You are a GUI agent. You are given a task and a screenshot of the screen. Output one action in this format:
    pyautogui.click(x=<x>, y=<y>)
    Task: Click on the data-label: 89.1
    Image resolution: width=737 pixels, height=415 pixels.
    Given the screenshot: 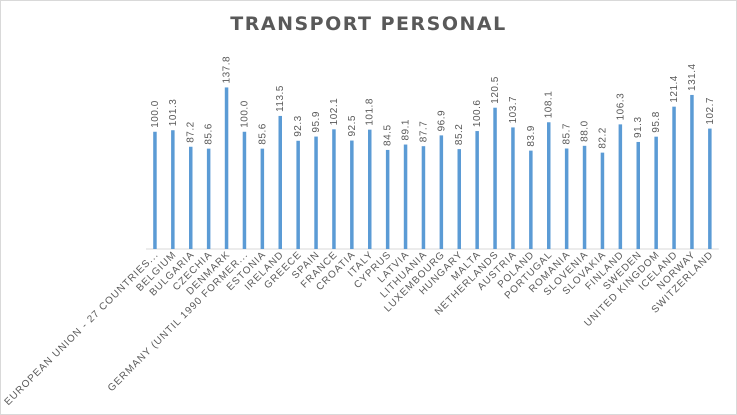 What is the action you would take?
    pyautogui.click(x=406, y=129)
    